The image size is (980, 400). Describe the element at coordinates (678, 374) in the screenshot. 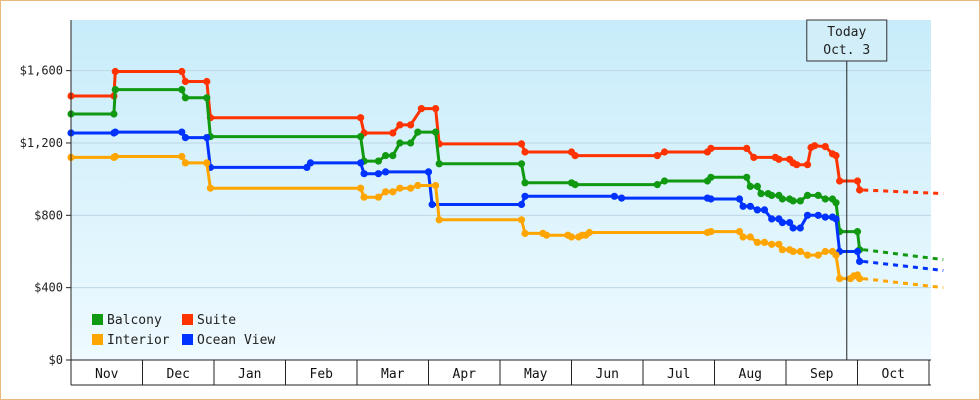

I see `month-label: Jul` at that location.